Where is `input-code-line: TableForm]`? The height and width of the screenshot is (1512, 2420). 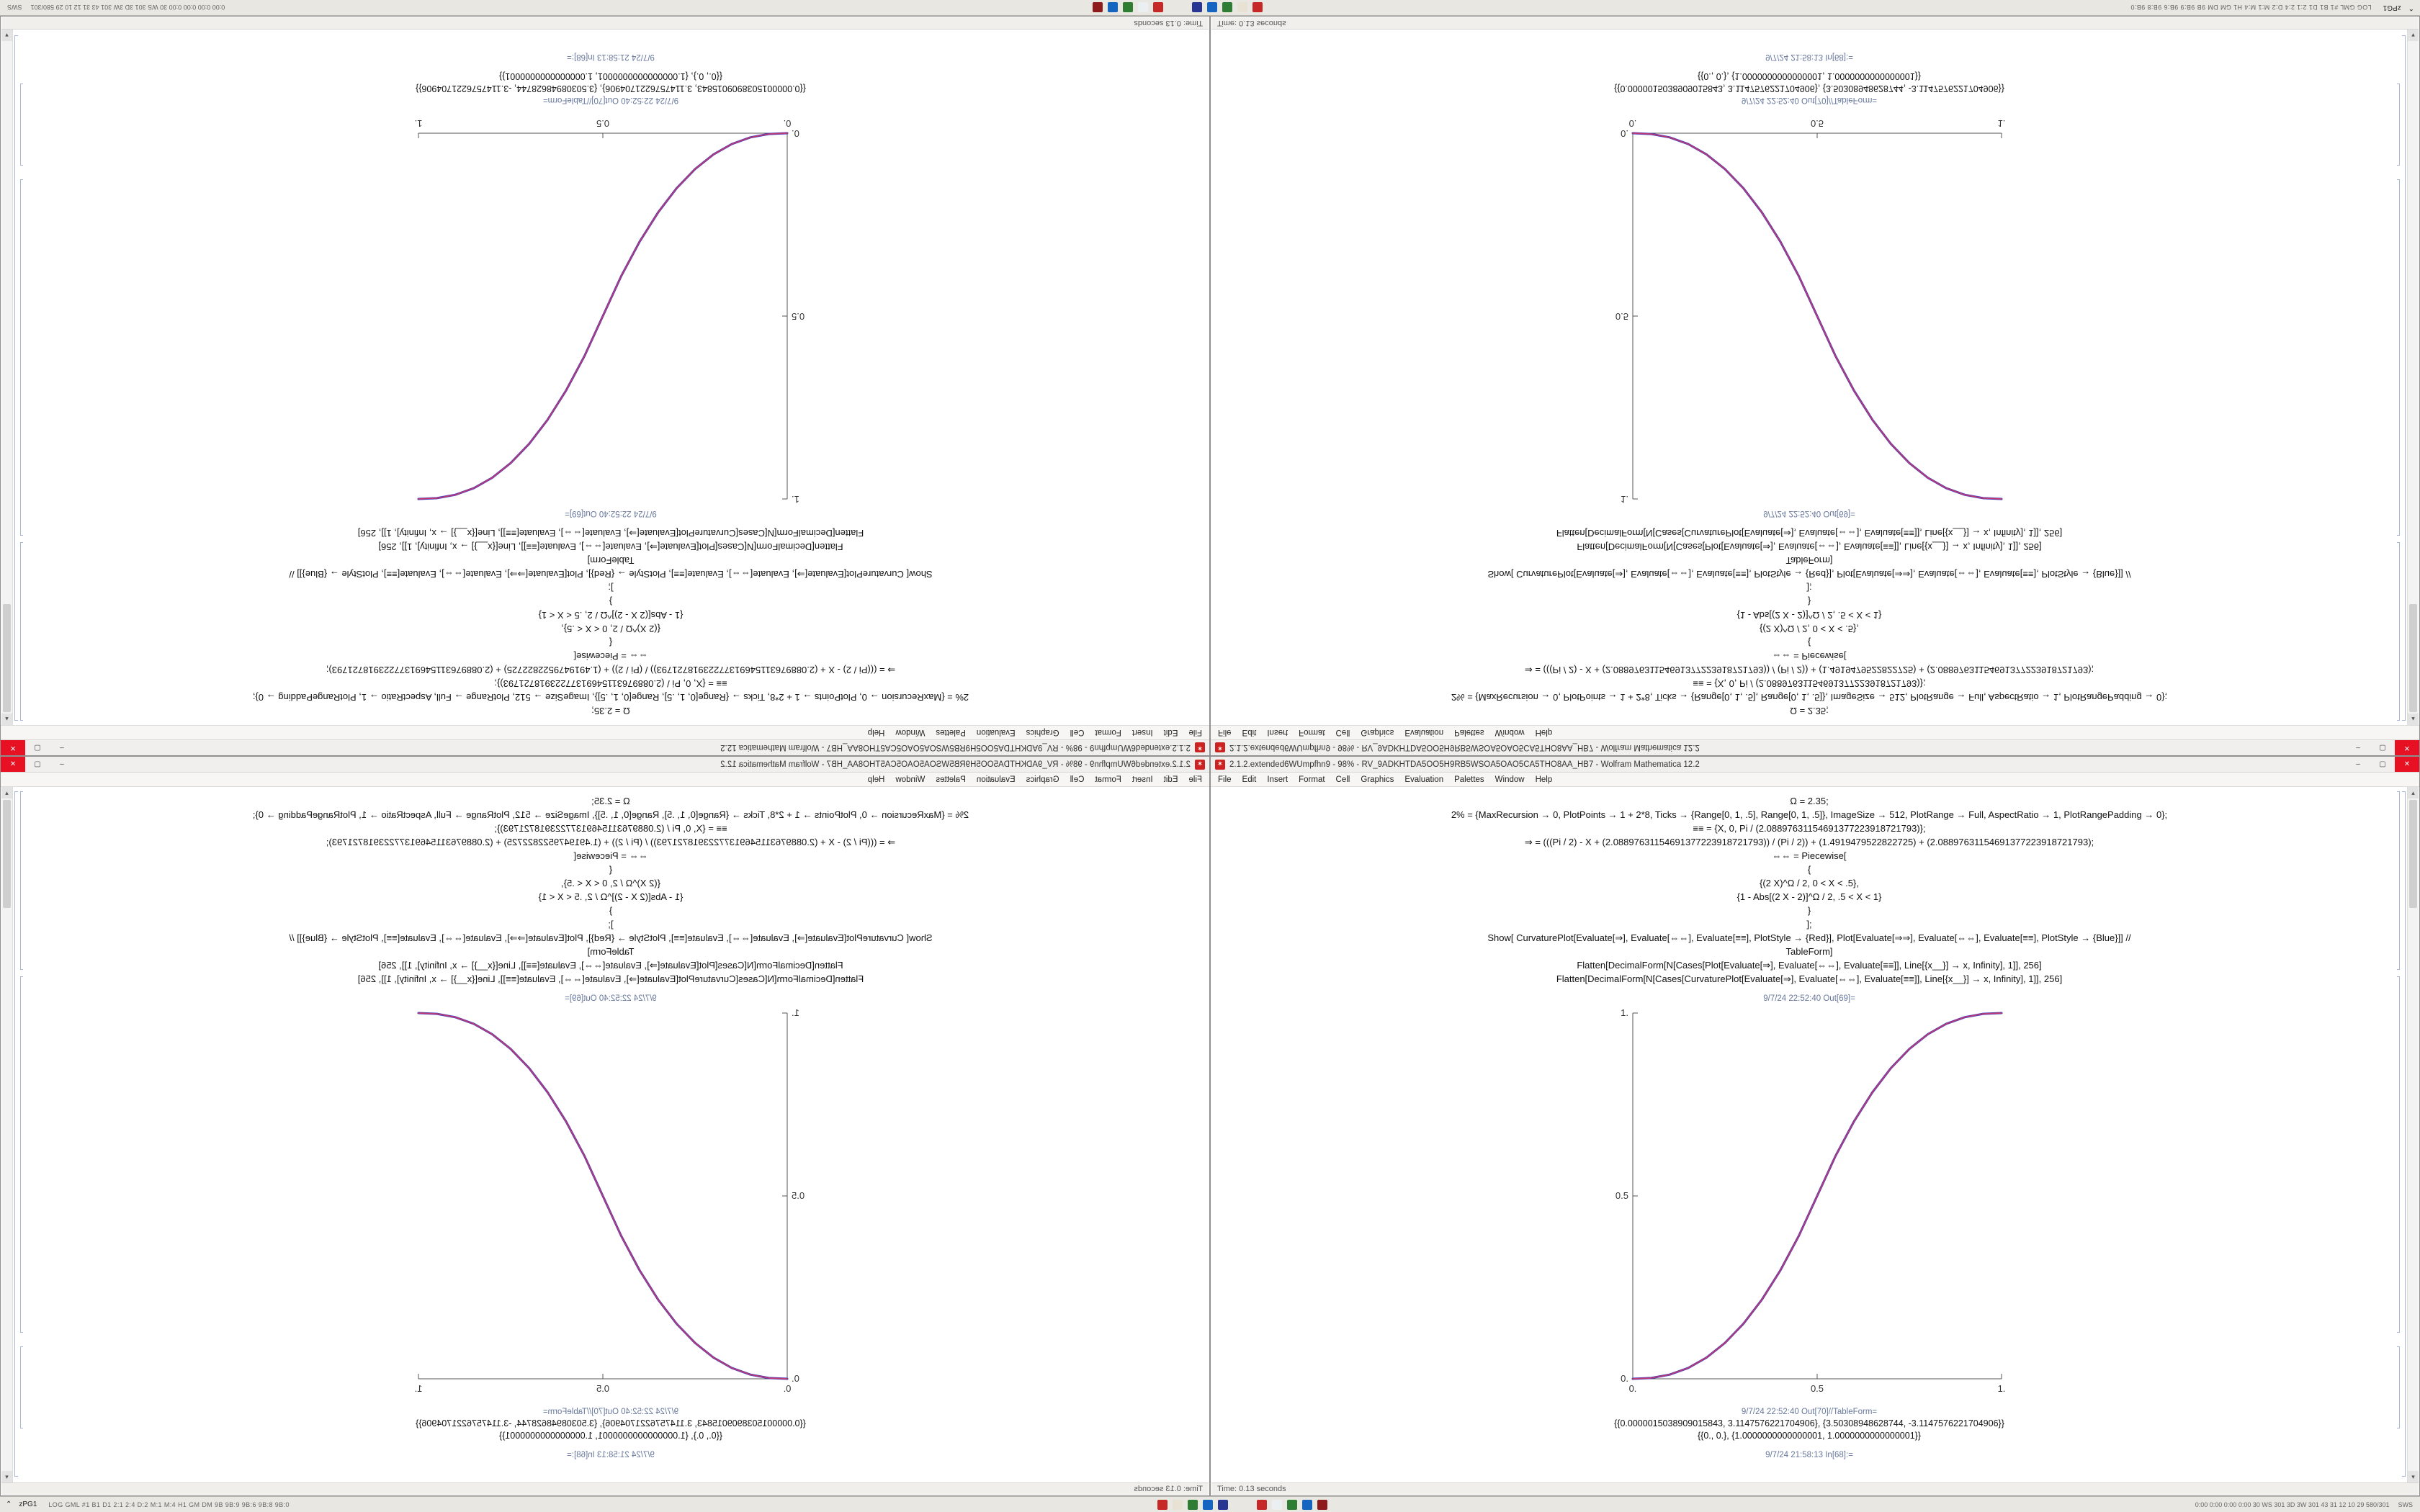
input-code-line: TableForm] is located at coordinates (1809, 951).